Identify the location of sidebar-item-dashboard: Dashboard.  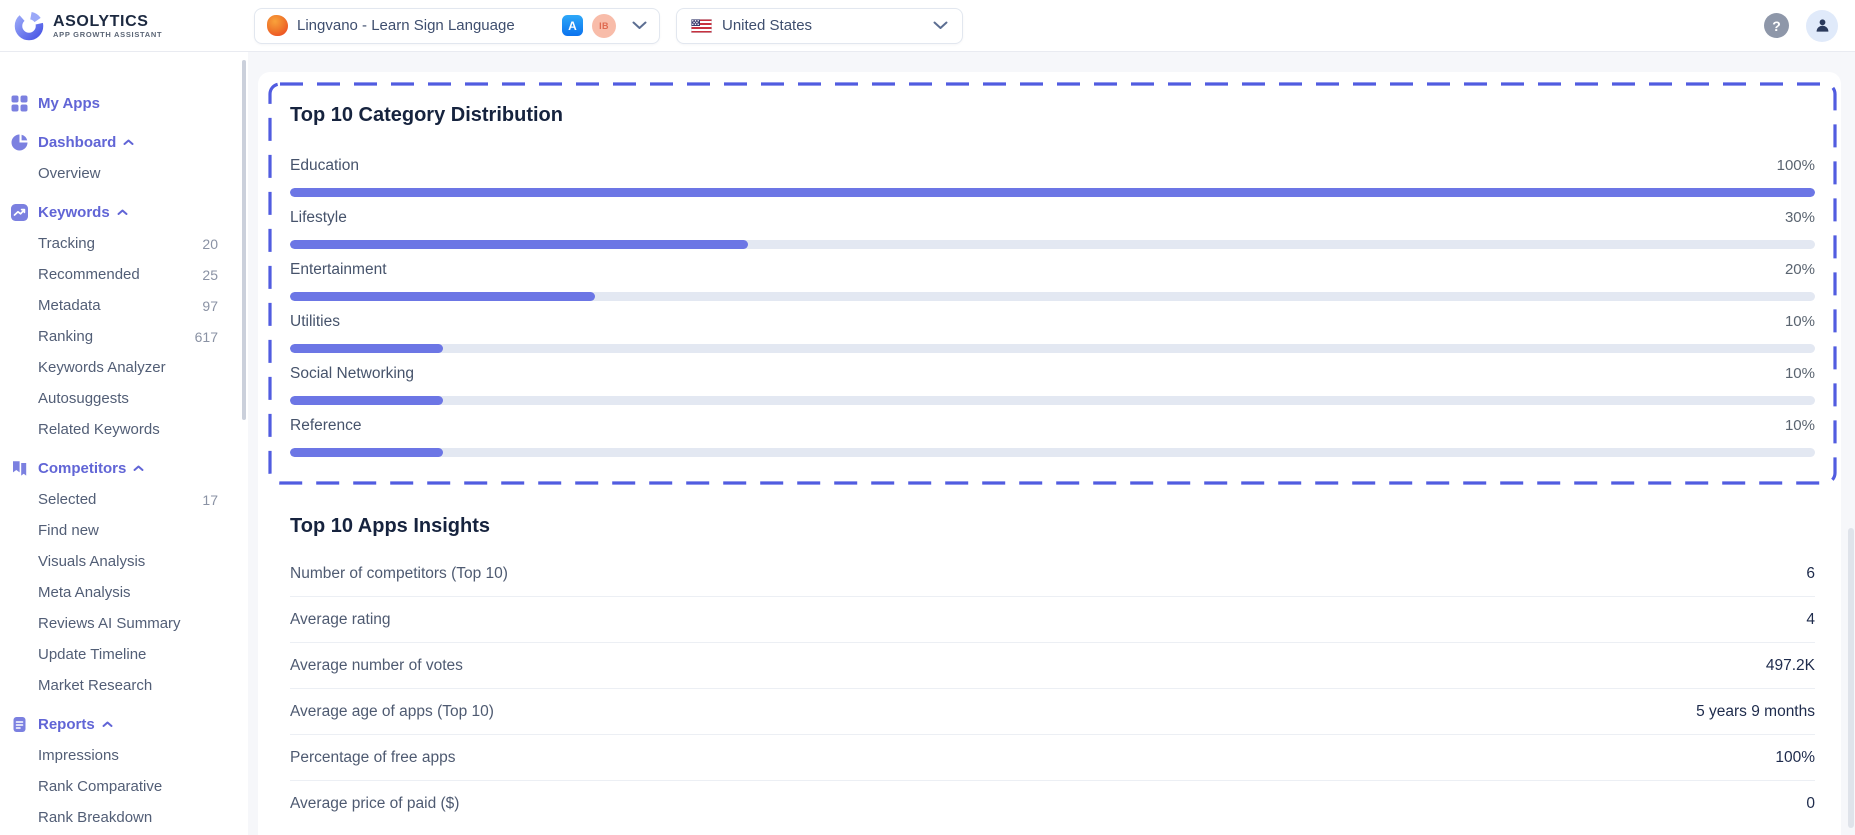
(124, 142).